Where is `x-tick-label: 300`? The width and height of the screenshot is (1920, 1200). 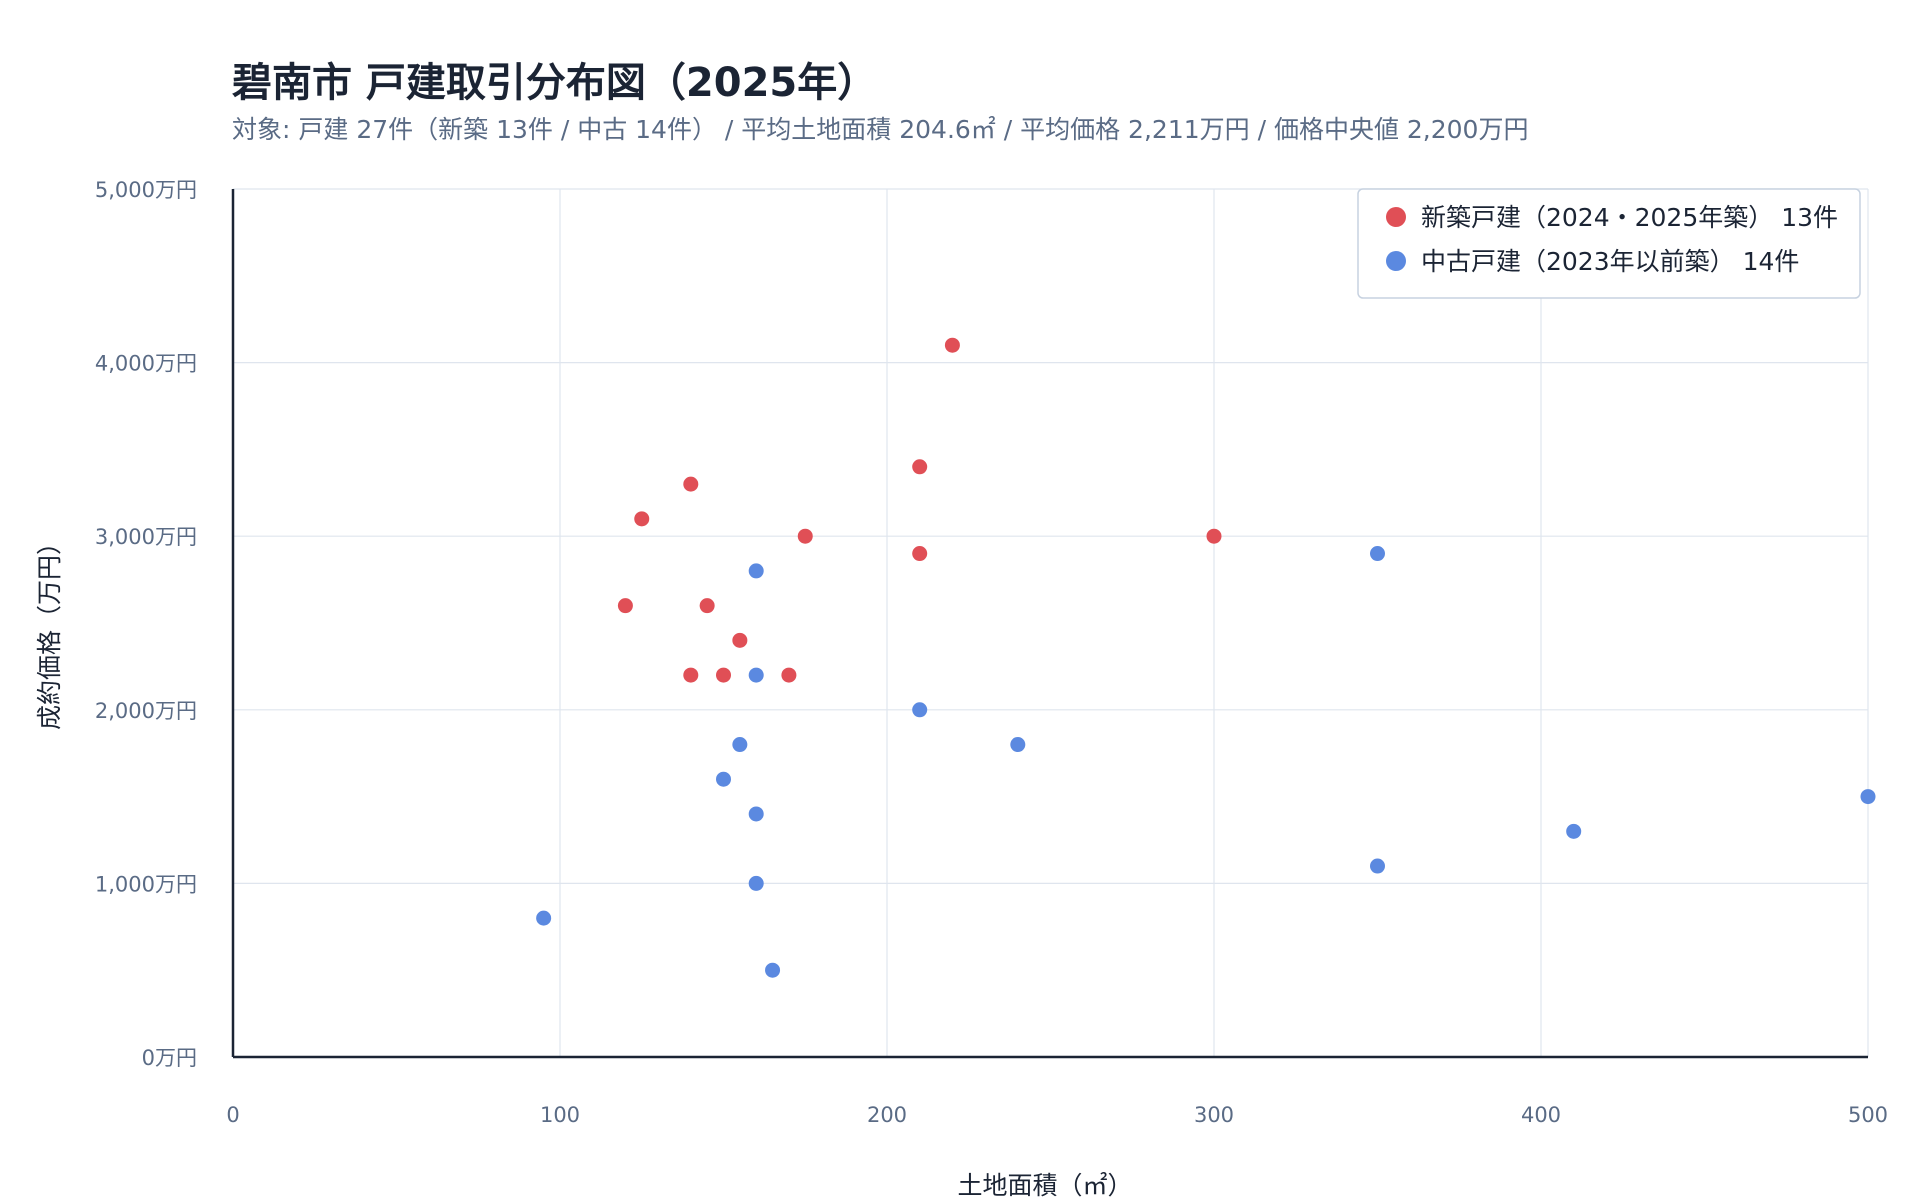
x-tick-label: 300 is located at coordinates (1214, 1115).